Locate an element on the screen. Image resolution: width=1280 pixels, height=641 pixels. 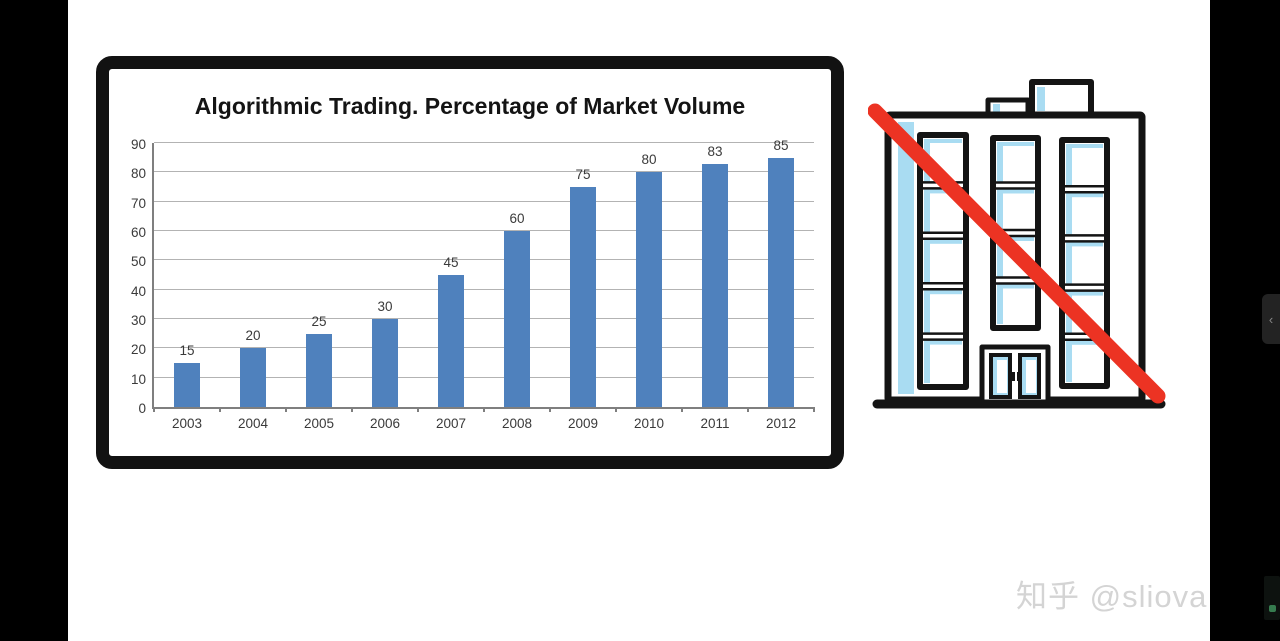
red-strikethrough-line is located at coordinates (1017, 253).